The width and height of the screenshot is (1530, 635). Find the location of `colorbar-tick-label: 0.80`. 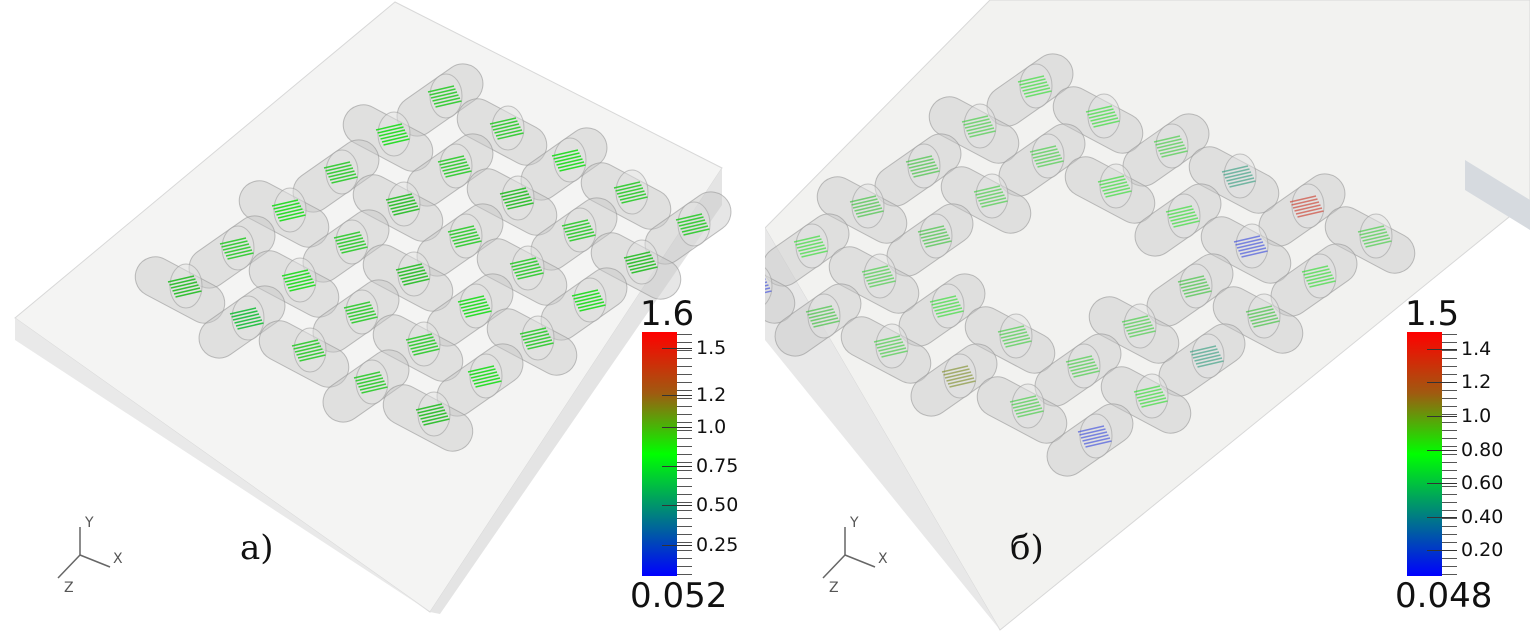

colorbar-tick-label: 0.80 is located at coordinates (1482, 449).